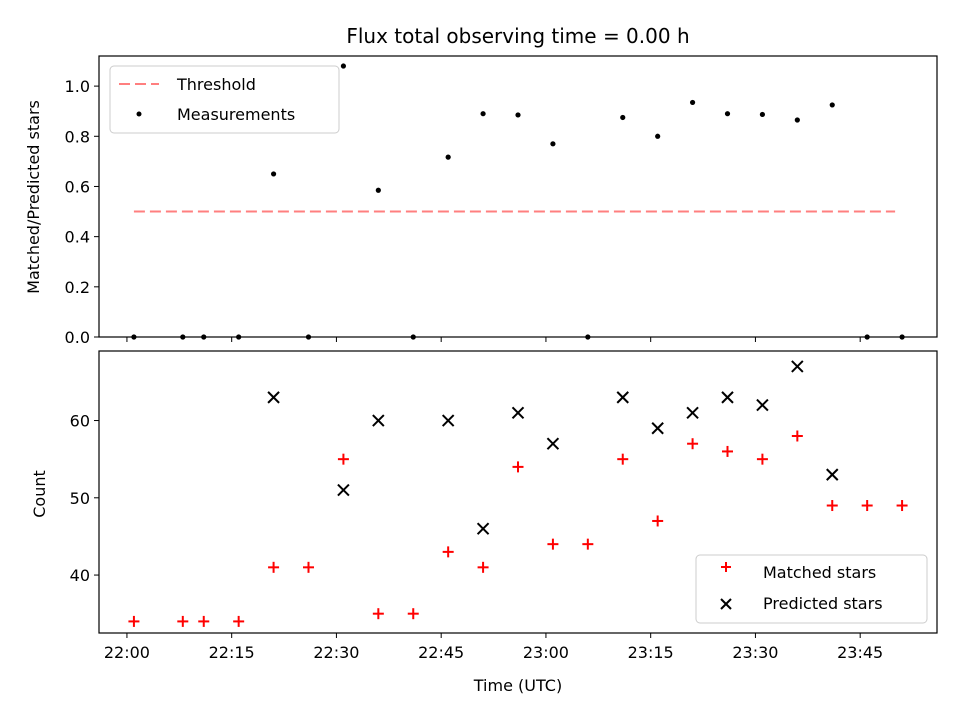 The image size is (960, 720). I want to click on bottom-legend: Matched stars Predicted stars, so click(811, 589).